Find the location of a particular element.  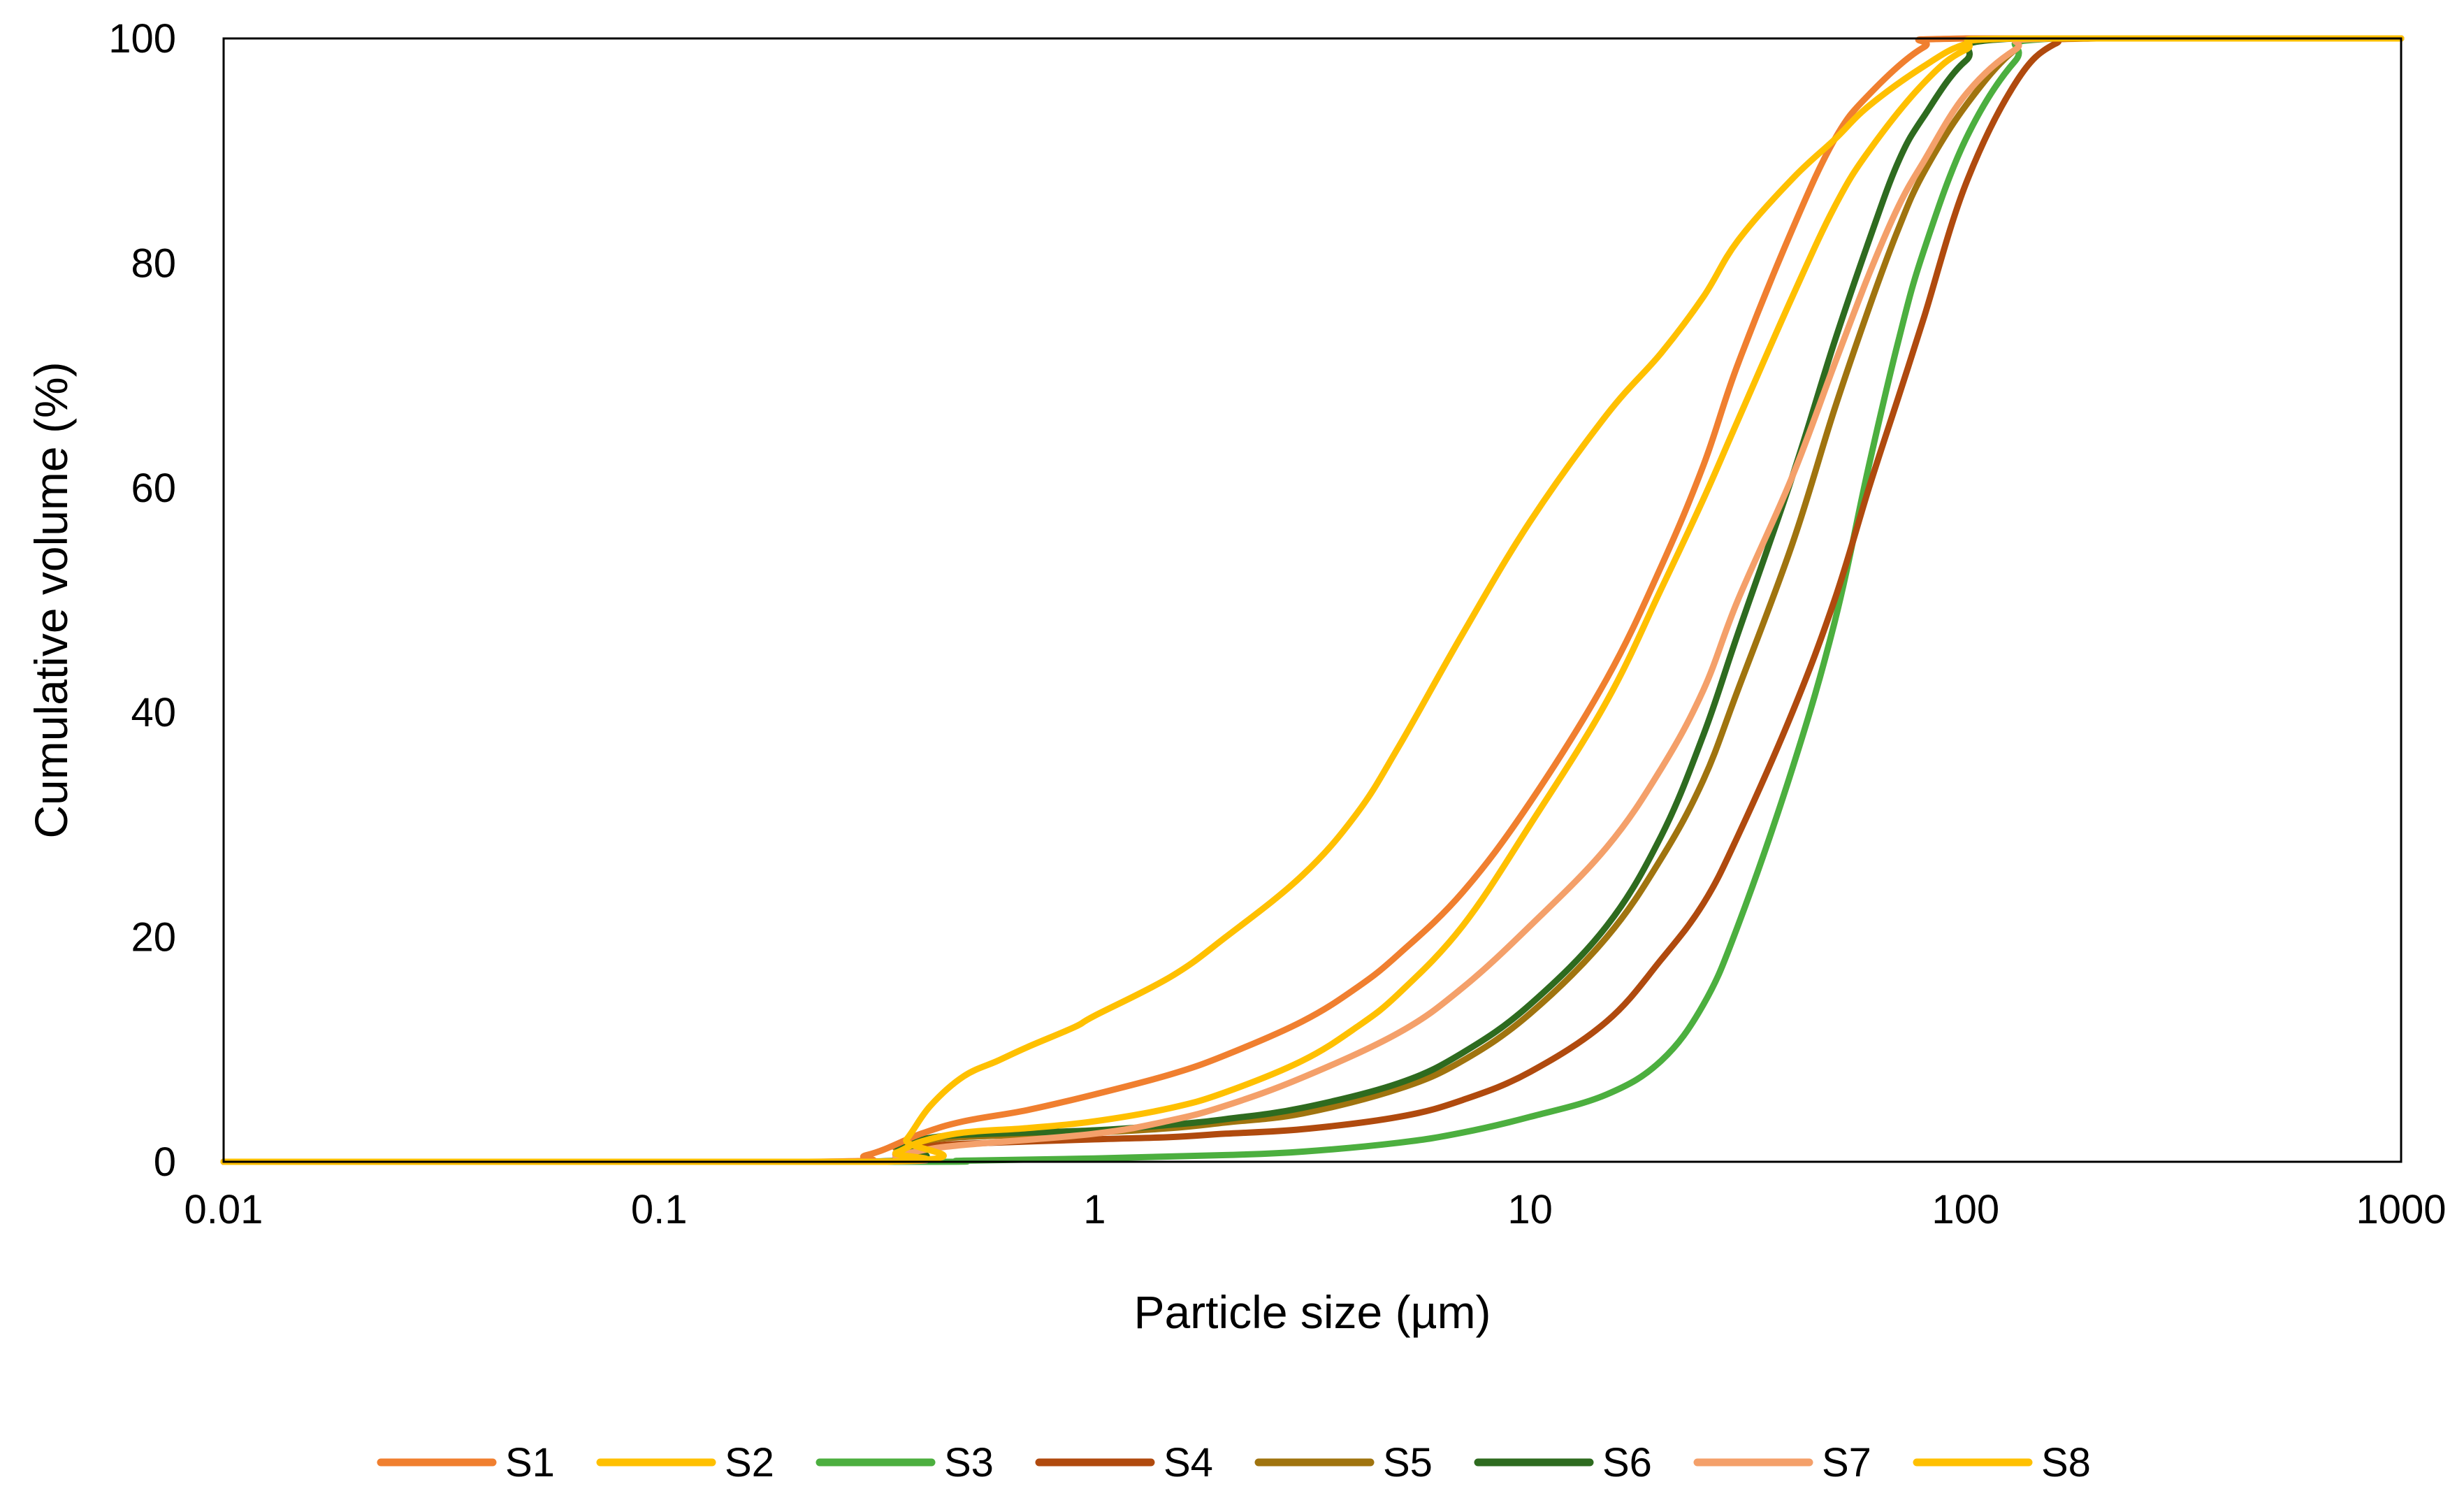

x-tick-label: 10 is located at coordinates (1530, 1209).